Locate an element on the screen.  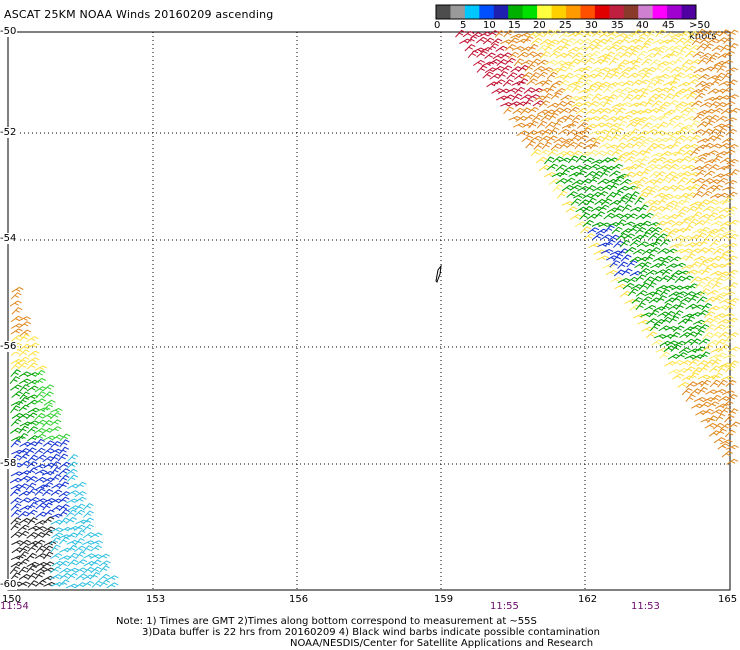
time-label-3: 11:53 is located at coordinates (645, 606).